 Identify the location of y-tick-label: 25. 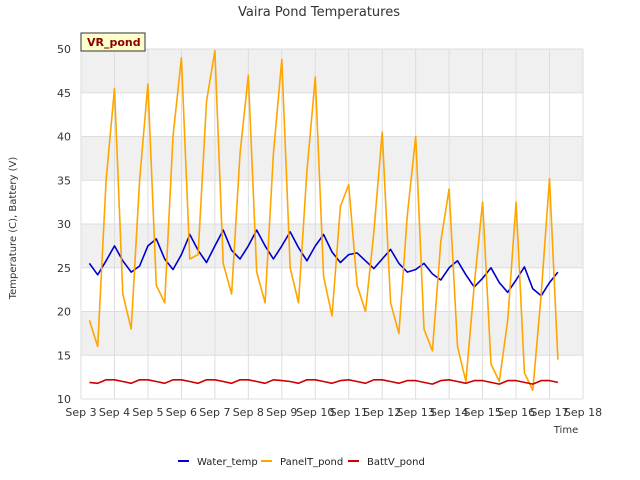
(64, 268).